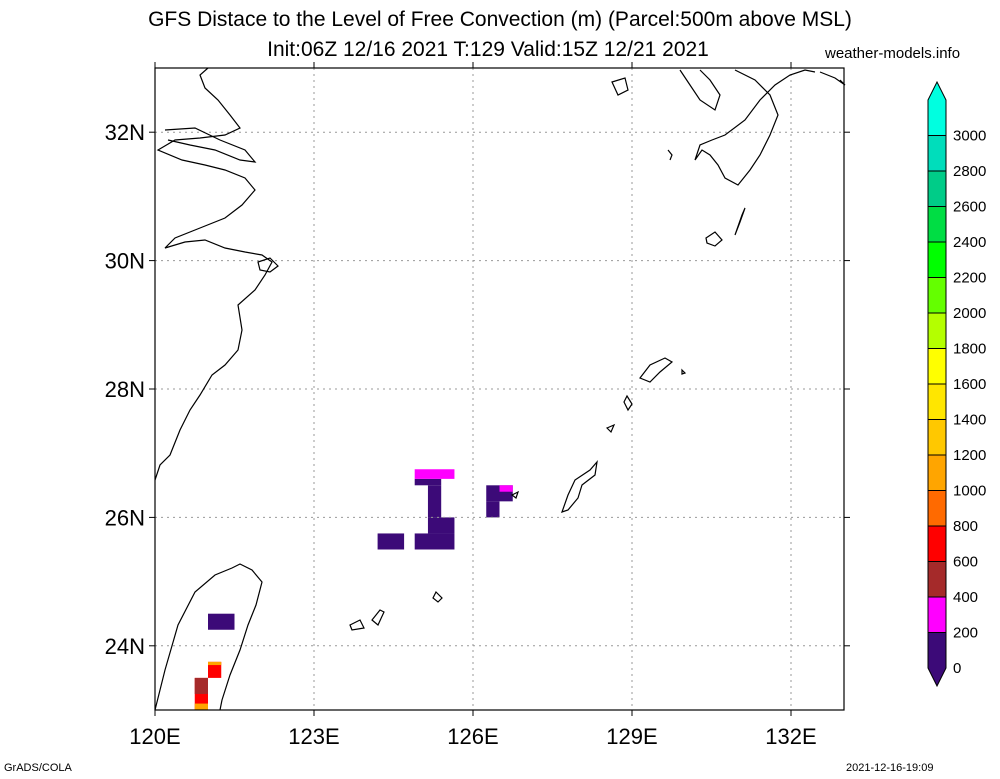 The image size is (1000, 779). What do you see at coordinates (631, 736) in the screenshot?
I see `tick-label-lon: 129E` at bounding box center [631, 736].